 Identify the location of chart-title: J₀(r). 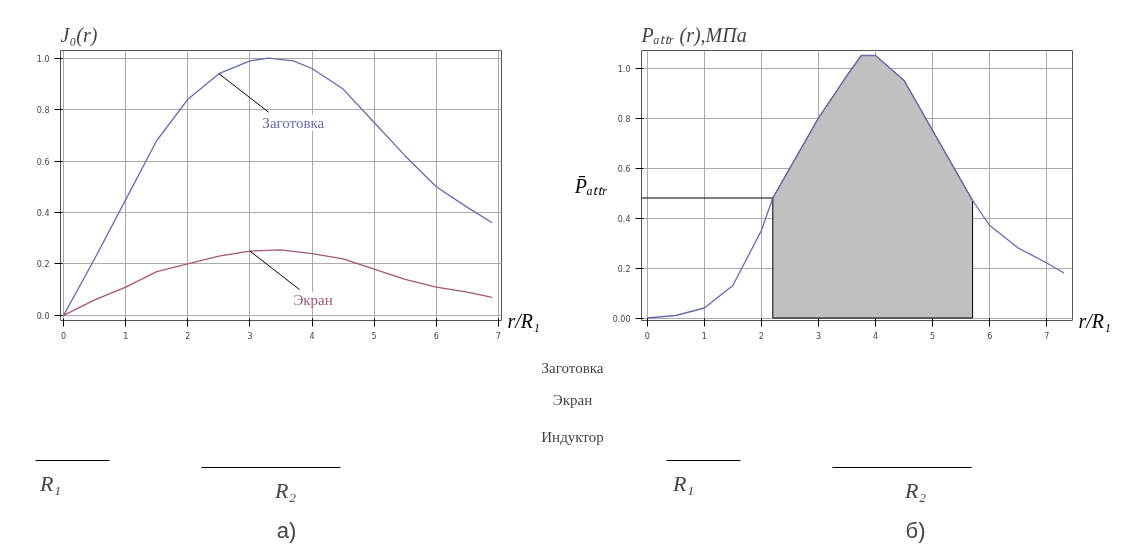
(79, 35).